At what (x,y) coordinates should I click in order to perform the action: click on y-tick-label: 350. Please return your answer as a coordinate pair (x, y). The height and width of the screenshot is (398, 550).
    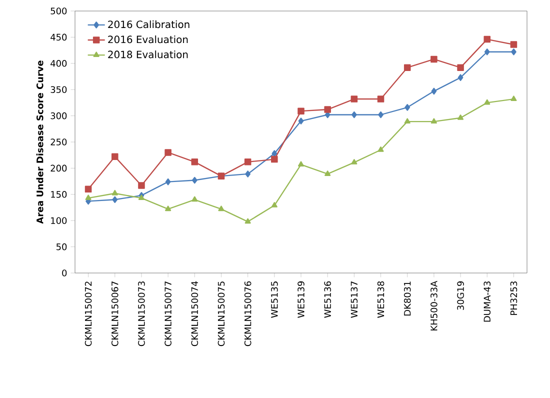
    Looking at the image, I should click on (58, 89).